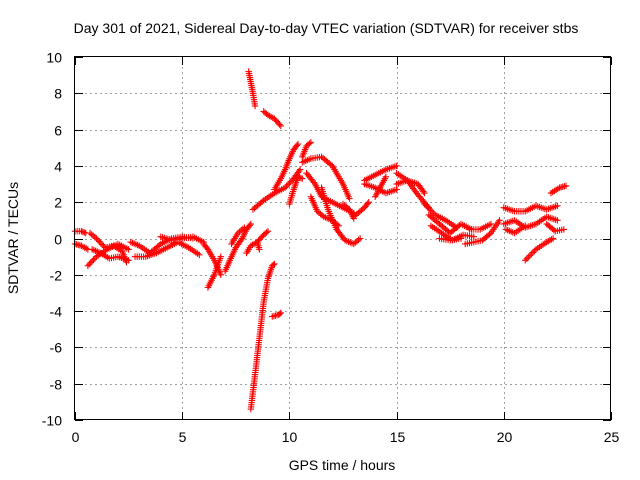 This screenshot has height=480, width=640. What do you see at coordinates (58, 94) in the screenshot?
I see `y-tick-label: 8` at bounding box center [58, 94].